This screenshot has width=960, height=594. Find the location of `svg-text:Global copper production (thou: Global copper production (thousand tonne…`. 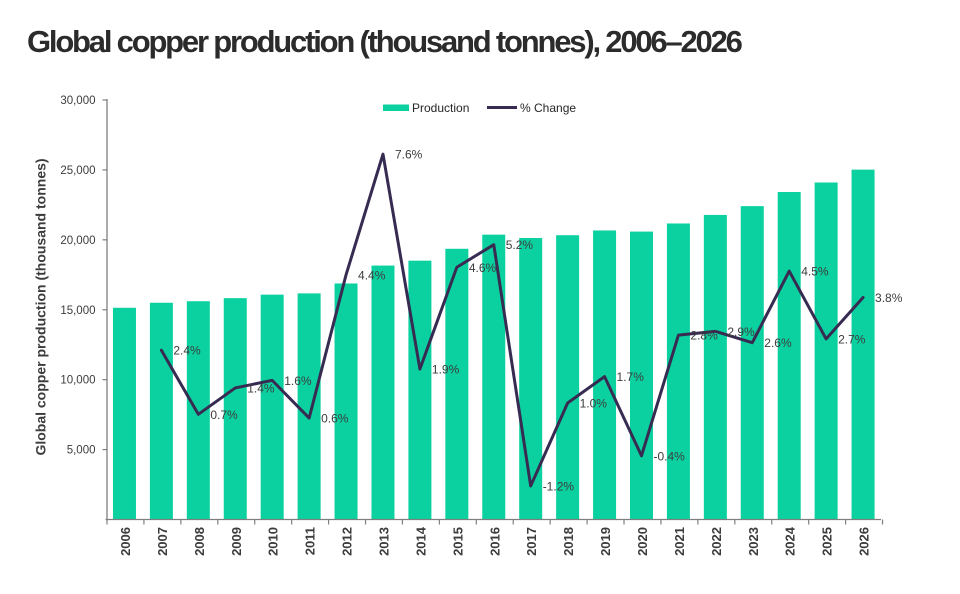

svg-text:Global copper production (thou: Global copper production (thousand tonne… is located at coordinates (41, 306).